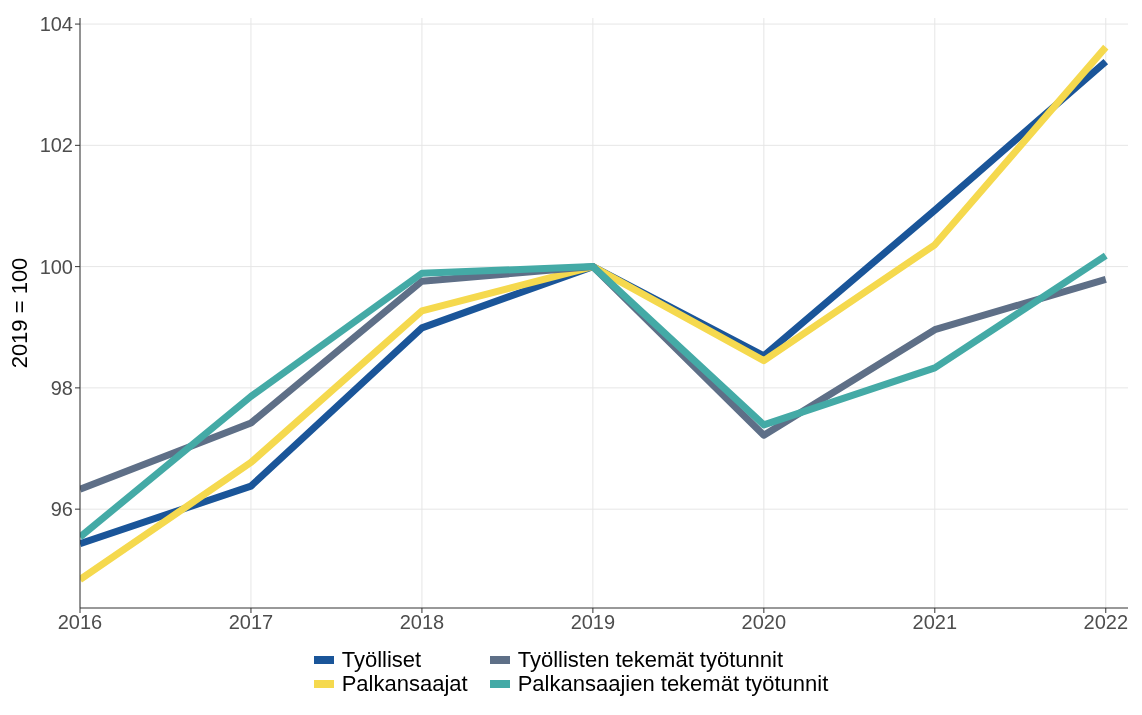  What do you see at coordinates (19, 313) in the screenshot?
I see `y-axis-title: 2019 = 100` at bounding box center [19, 313].